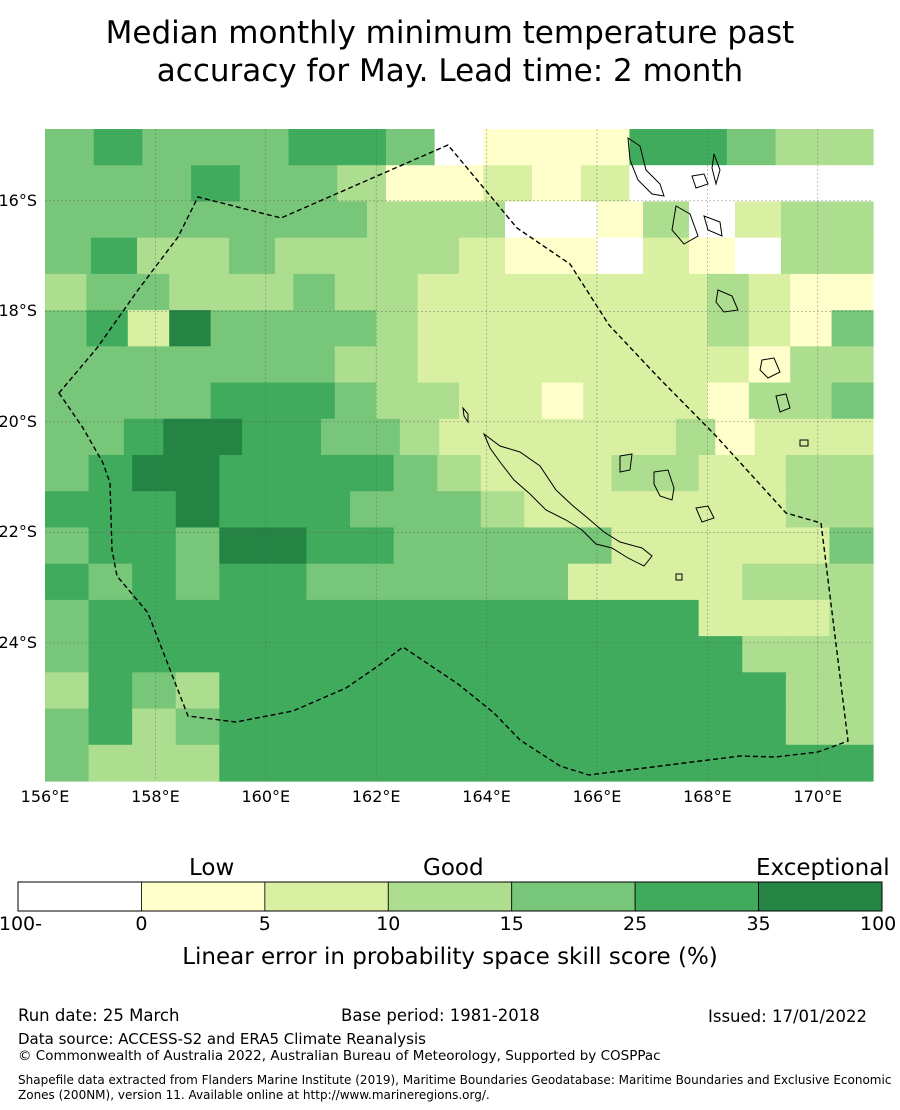 The width and height of the screenshot is (900, 1110). I want to click on colorbar-frame, so click(450, 896).